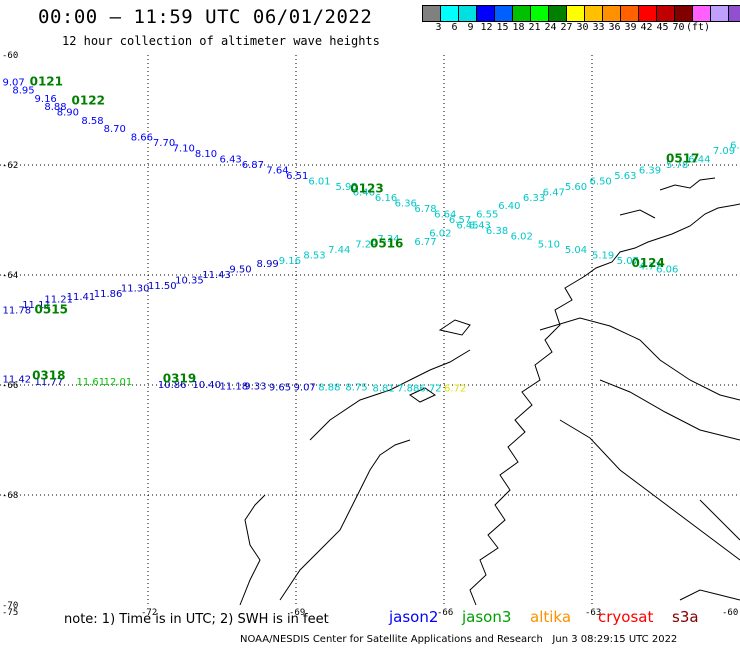 Image resolution: width=740 pixels, height=650 pixels. I want to click on swh-value: 6.50, so click(601, 181).